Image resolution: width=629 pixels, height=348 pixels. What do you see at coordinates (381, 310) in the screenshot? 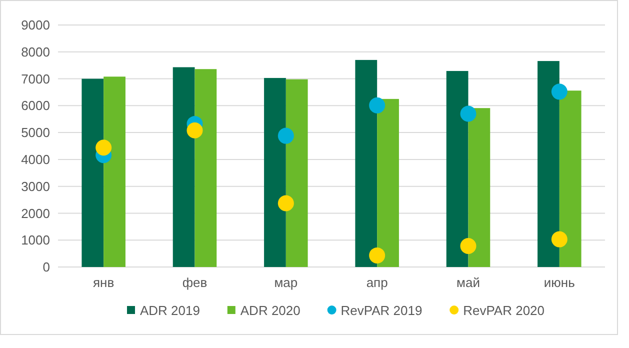
I see `legend-label: RevPAR 2019` at bounding box center [381, 310].